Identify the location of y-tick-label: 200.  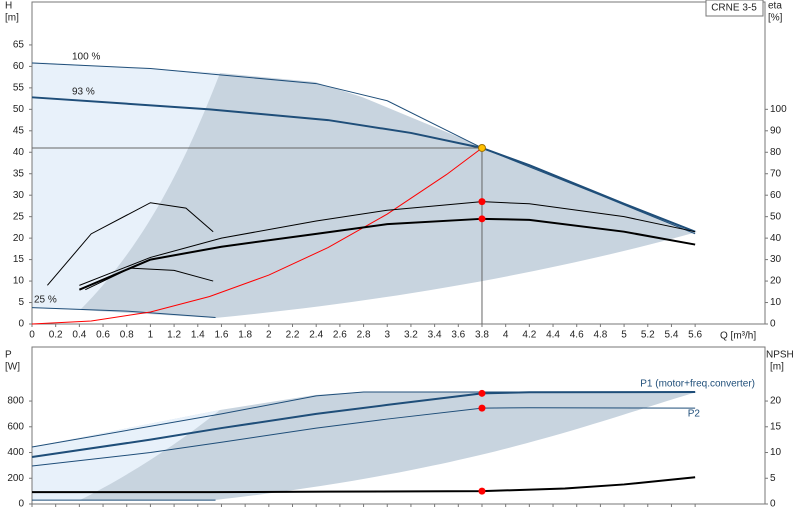
(15, 478).